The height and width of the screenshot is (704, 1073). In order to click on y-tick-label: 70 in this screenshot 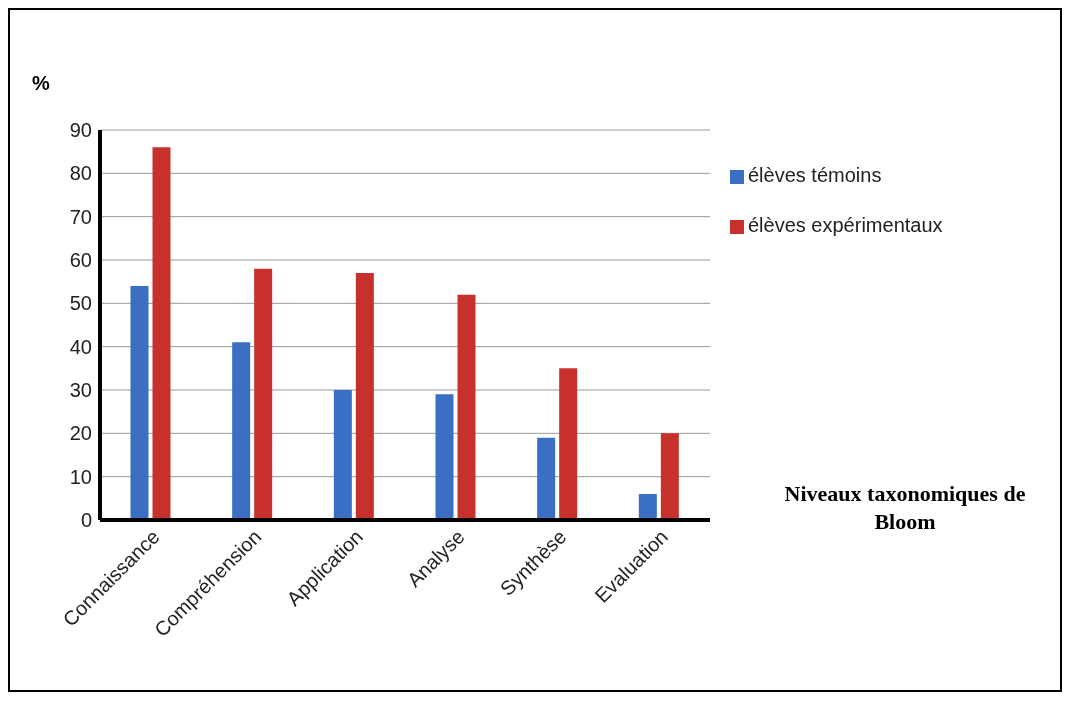, I will do `click(80, 216)`.